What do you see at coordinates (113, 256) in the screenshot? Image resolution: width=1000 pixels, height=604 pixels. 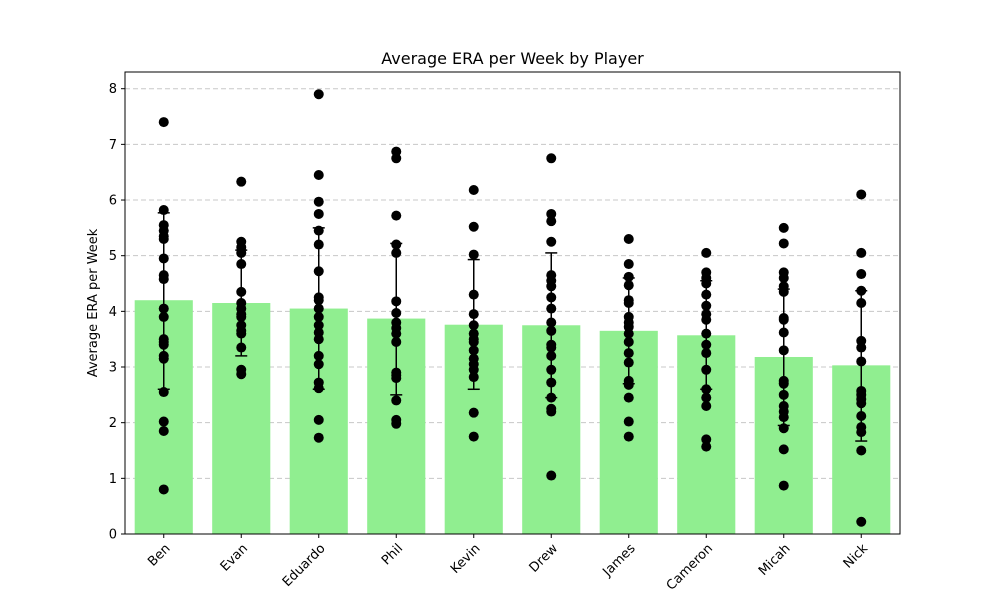 I see `y-tick-label: 5` at bounding box center [113, 256].